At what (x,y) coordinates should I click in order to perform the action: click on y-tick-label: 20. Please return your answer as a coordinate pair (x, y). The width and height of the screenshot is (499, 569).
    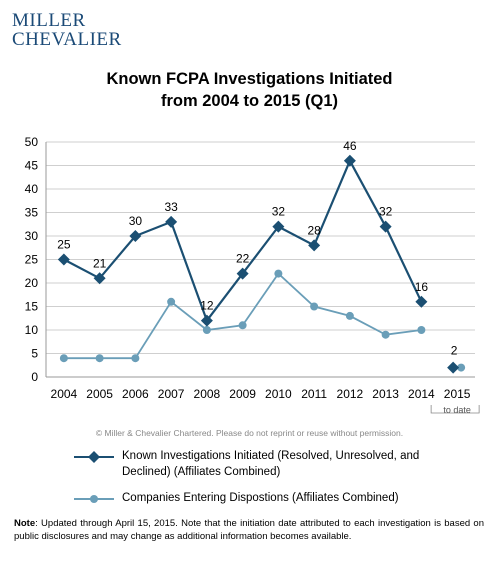
    Looking at the image, I should click on (32, 283).